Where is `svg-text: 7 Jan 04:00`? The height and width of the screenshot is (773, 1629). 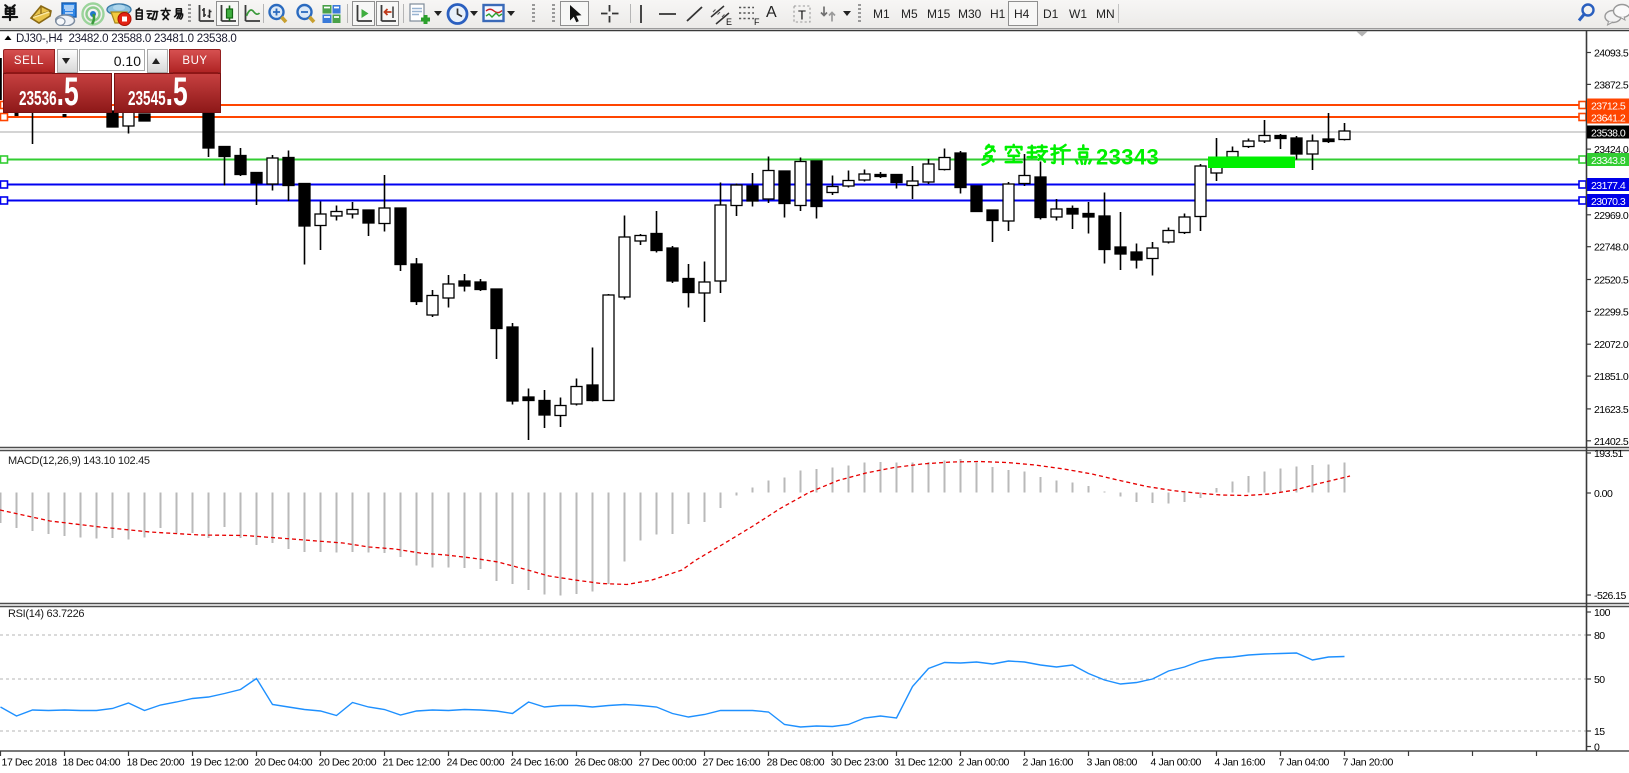
svg-text: 7 Jan 04:00 is located at coordinates (1304, 763).